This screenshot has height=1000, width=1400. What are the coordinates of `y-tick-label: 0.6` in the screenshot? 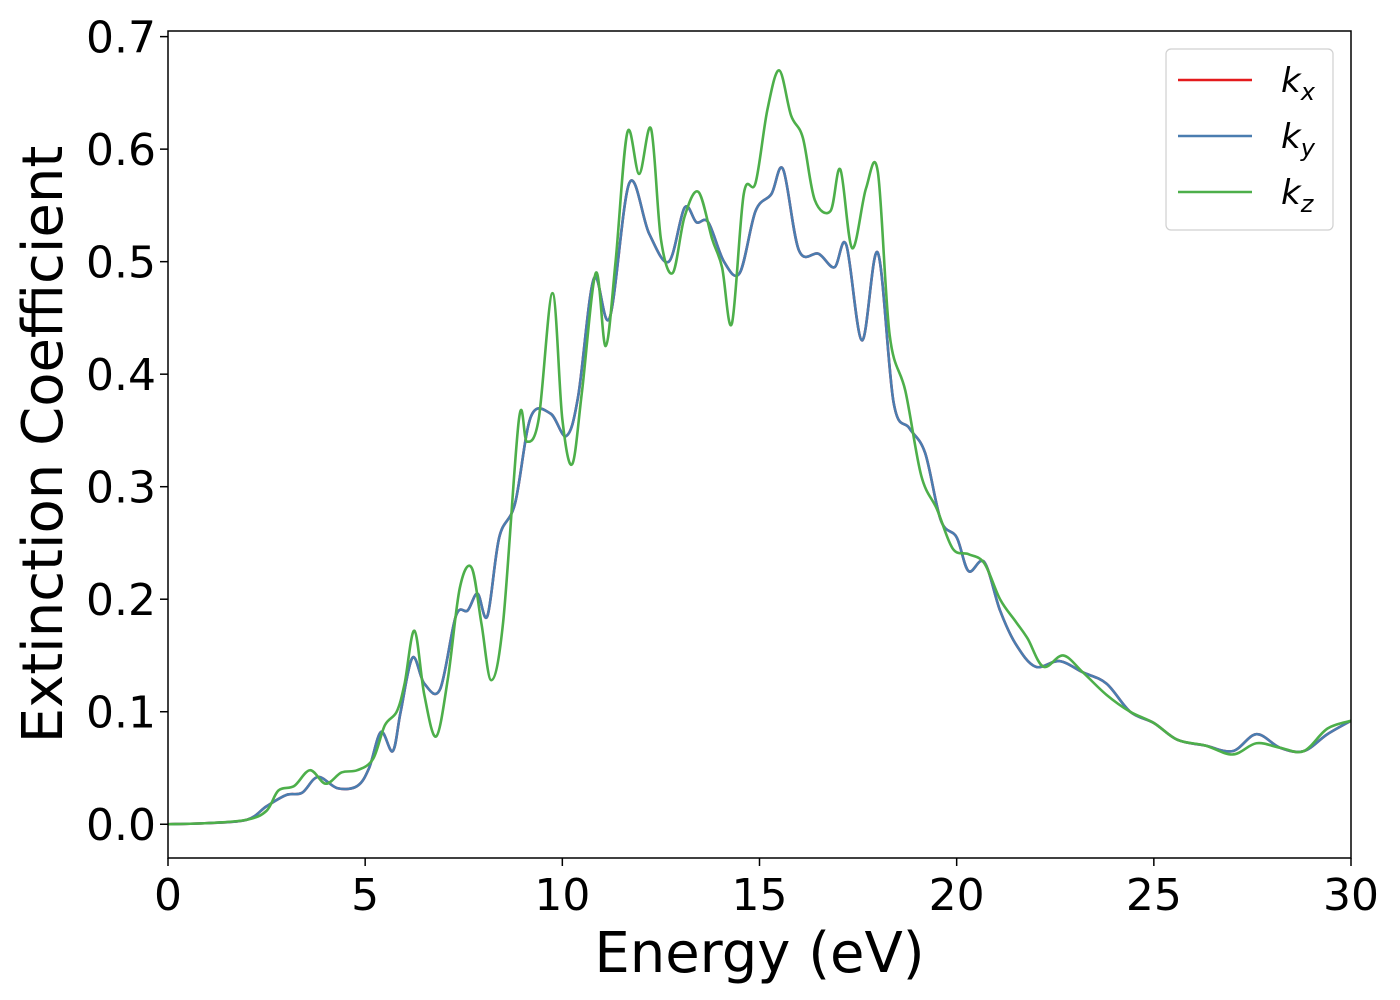 It's located at (121, 150).